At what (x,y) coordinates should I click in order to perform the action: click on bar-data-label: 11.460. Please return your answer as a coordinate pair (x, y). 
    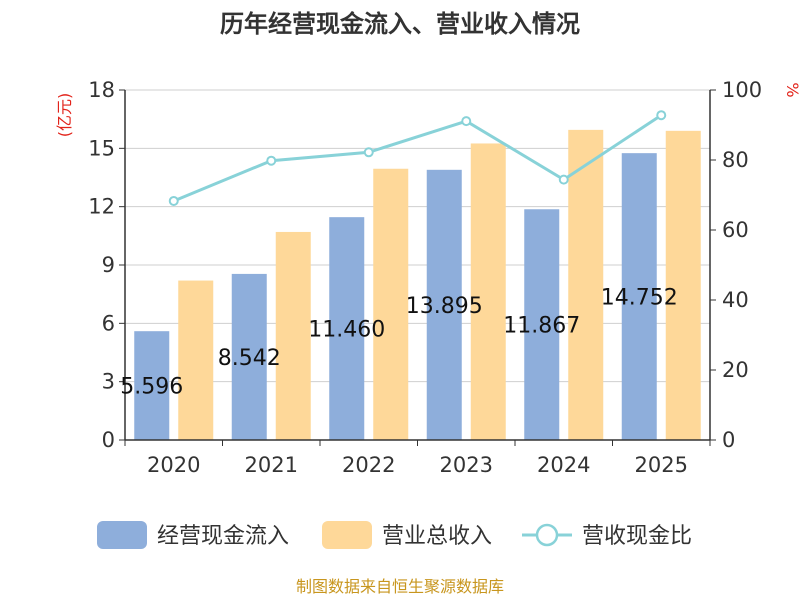
    Looking at the image, I should click on (346, 330).